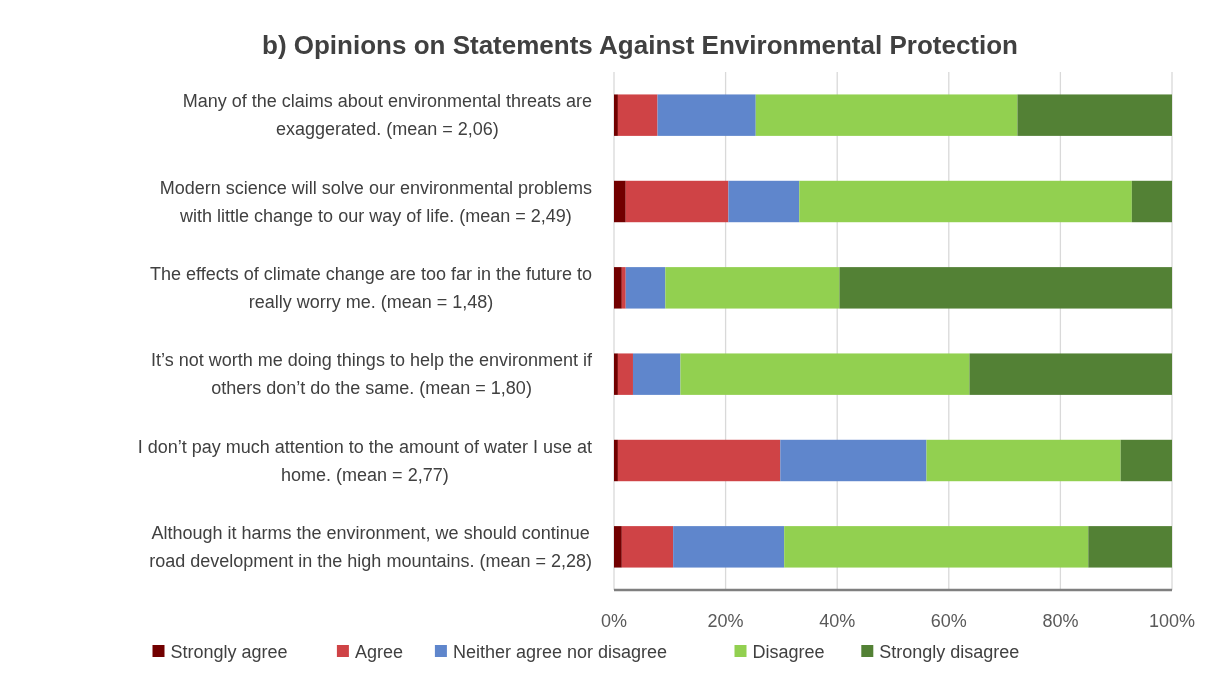 This screenshot has height=681, width=1211. Describe the element at coordinates (1060, 621) in the screenshot. I see `x-tick-label: 80%` at that location.